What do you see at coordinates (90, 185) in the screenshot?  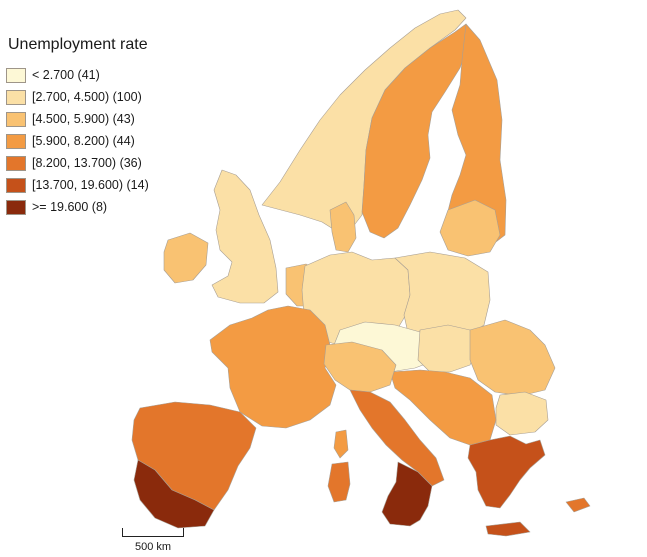 I see `legend-label: [13.700, 19.600) (14)` at bounding box center [90, 185].